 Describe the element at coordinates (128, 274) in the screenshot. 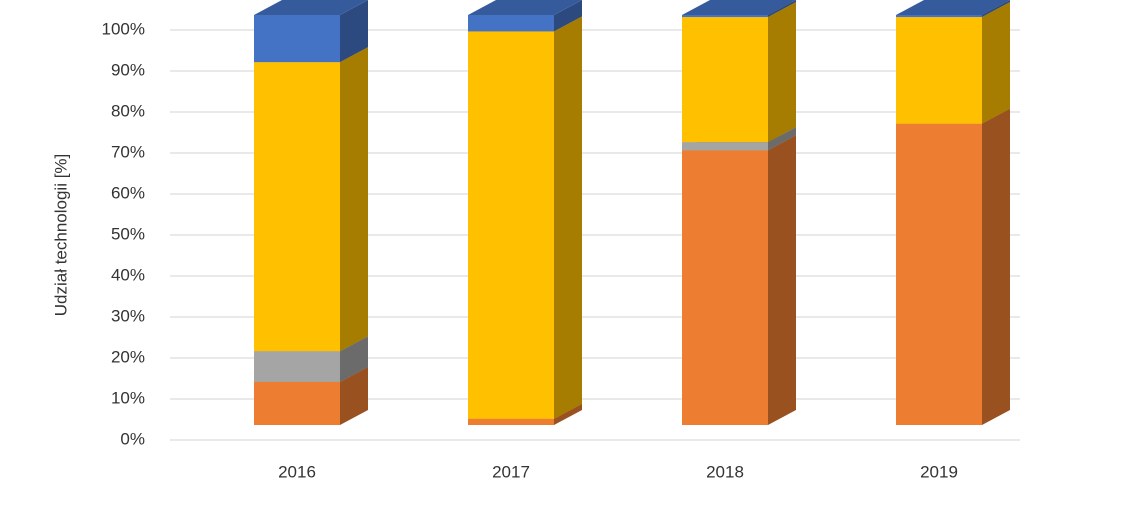

I see `y-tick-label: 40%` at that location.